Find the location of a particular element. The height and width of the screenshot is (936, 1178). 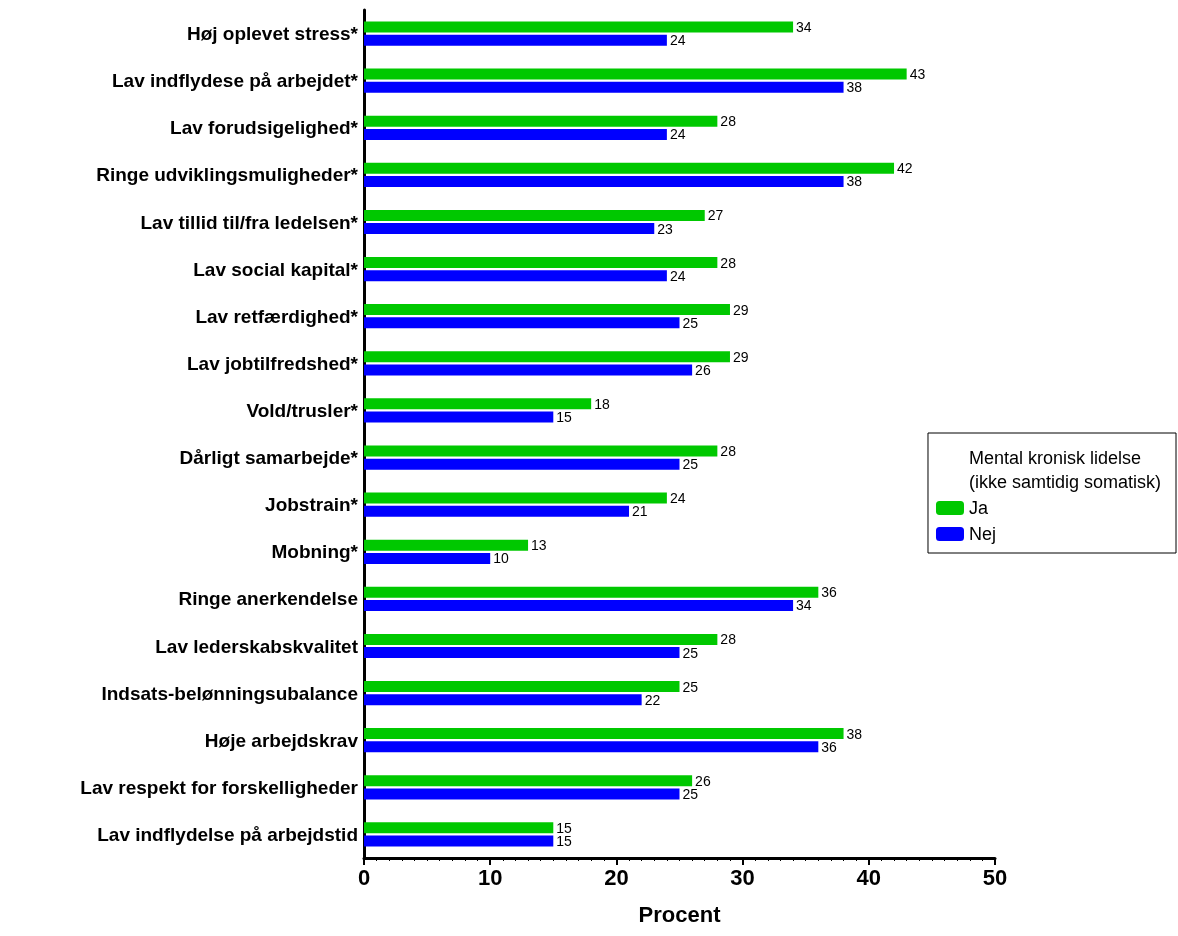

x-tick-label: 50 is located at coordinates (995, 877).